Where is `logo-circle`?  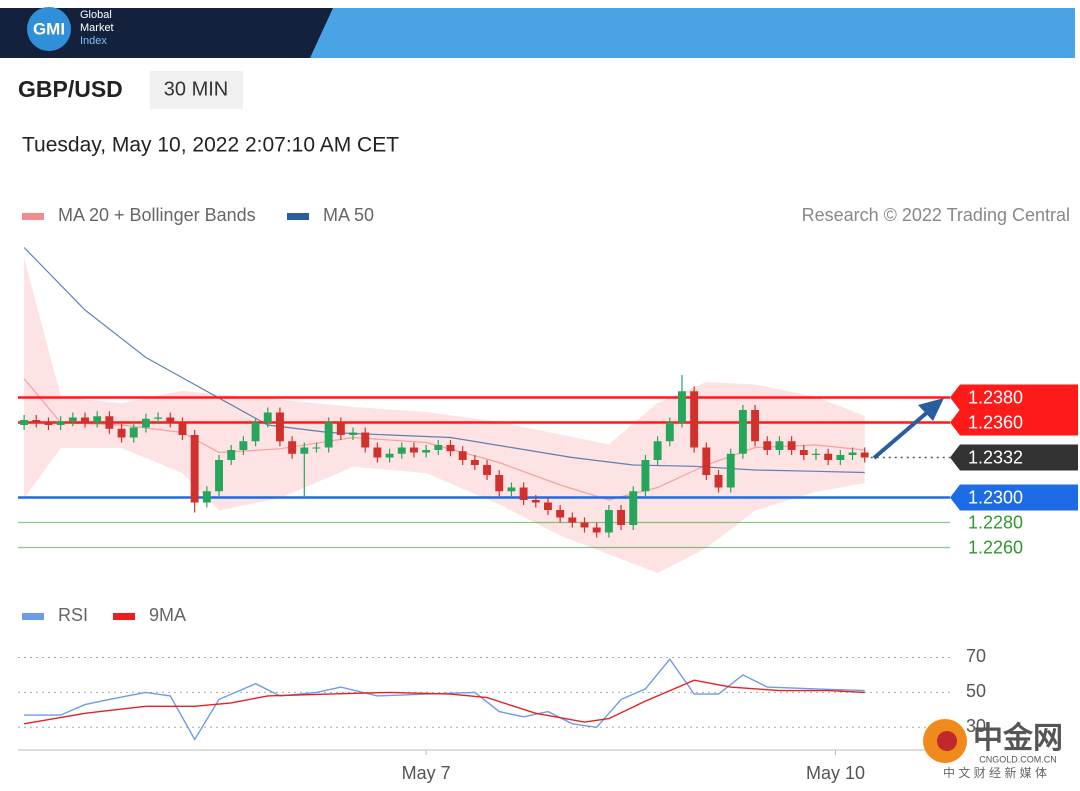 logo-circle is located at coordinates (49, 29).